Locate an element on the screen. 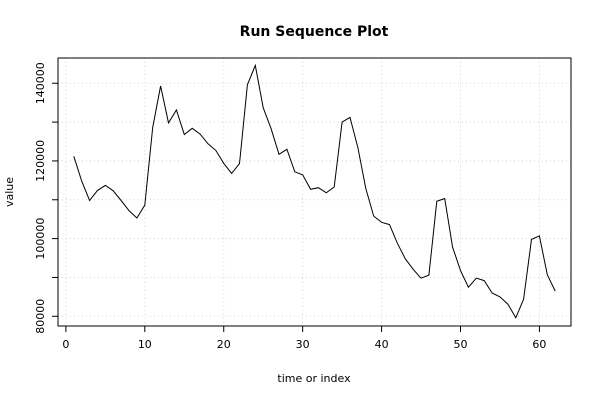 This screenshot has width=599, height=400. x-tick-label-1: 10 is located at coordinates (145, 344).